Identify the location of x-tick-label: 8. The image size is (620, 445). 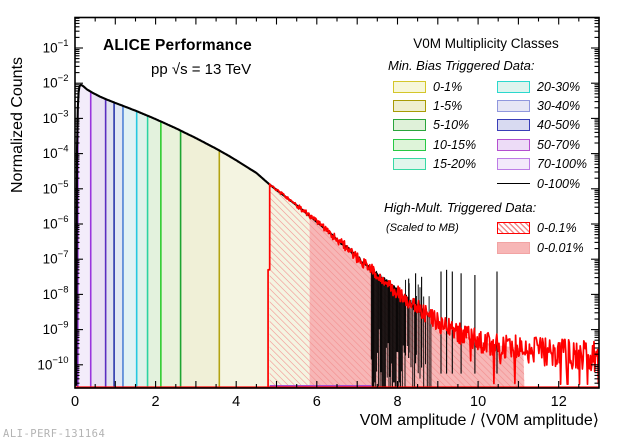
(397, 402).